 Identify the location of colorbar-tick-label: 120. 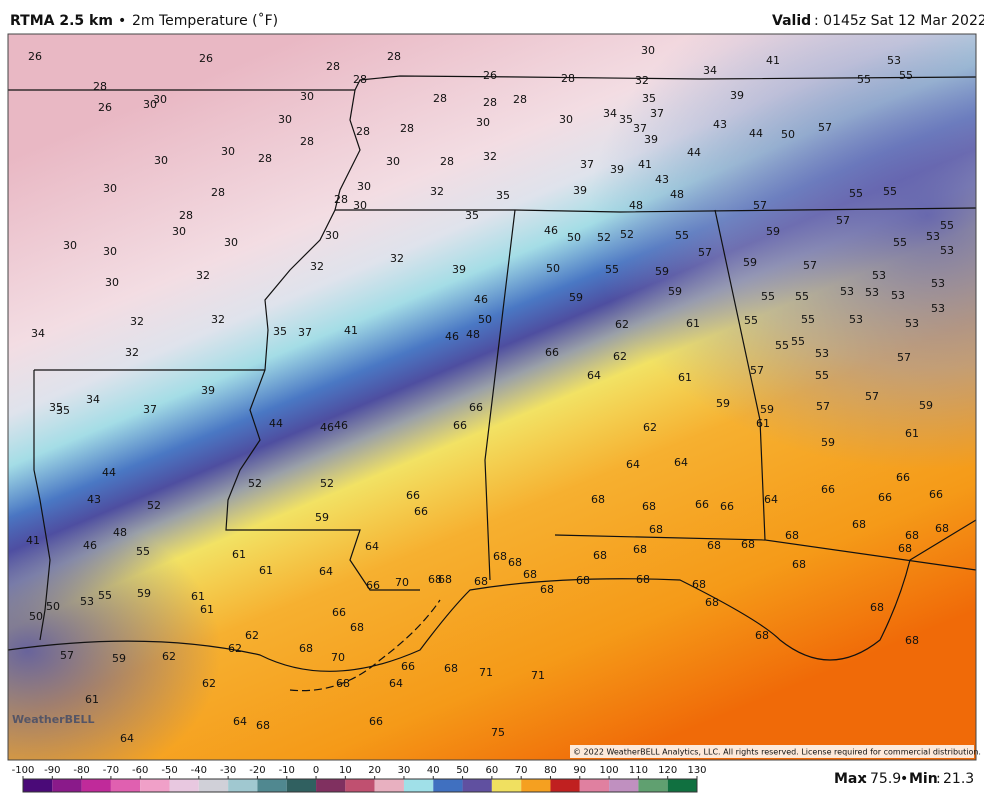
(667, 770).